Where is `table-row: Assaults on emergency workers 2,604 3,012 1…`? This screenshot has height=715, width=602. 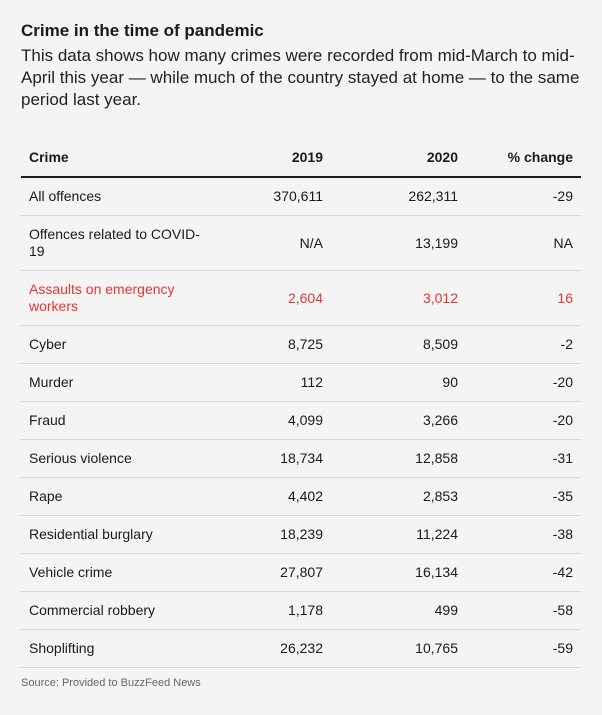
table-row: Assaults on emergency workers 2,604 3,012 1… is located at coordinates (301, 298).